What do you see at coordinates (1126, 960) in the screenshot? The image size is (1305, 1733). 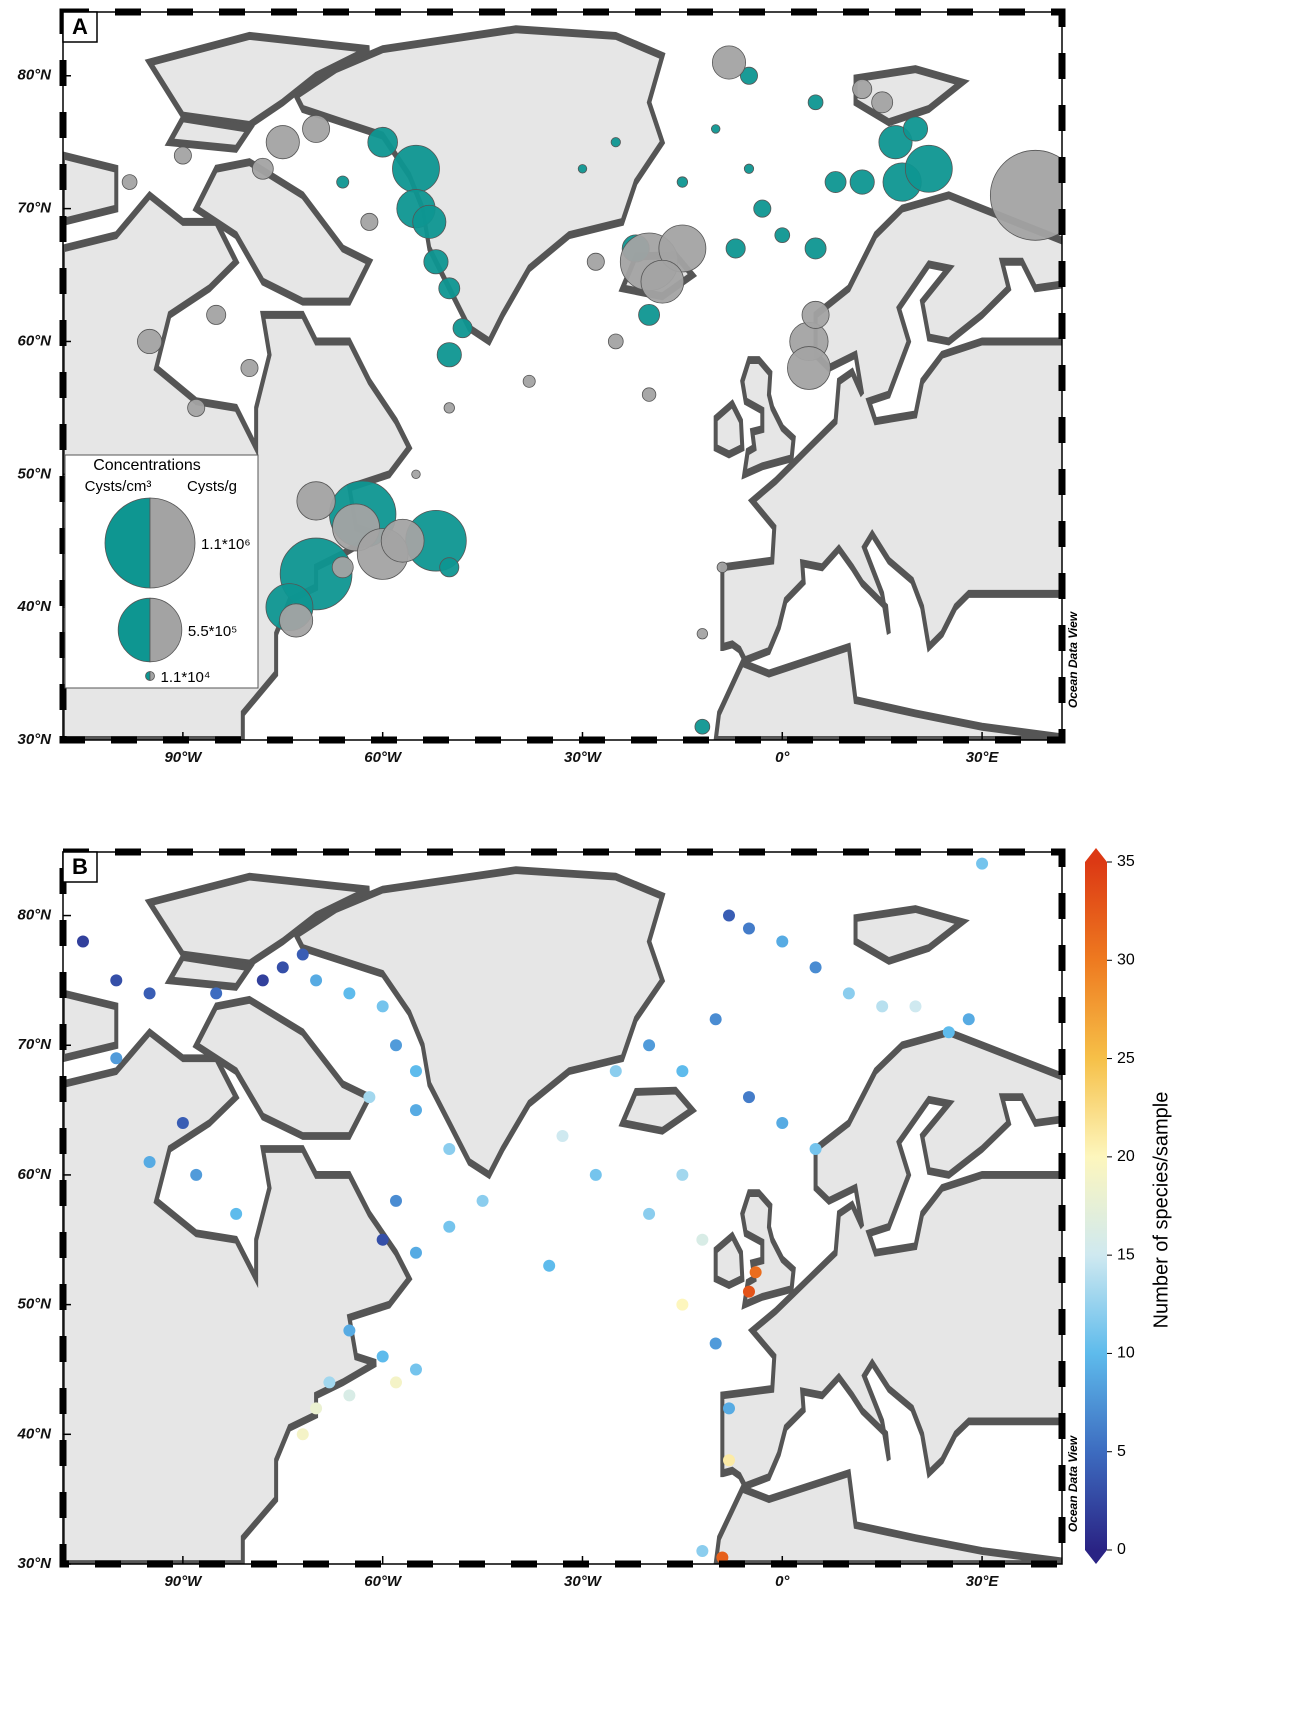 I see `colorbar-tick-label: 30` at bounding box center [1126, 960].